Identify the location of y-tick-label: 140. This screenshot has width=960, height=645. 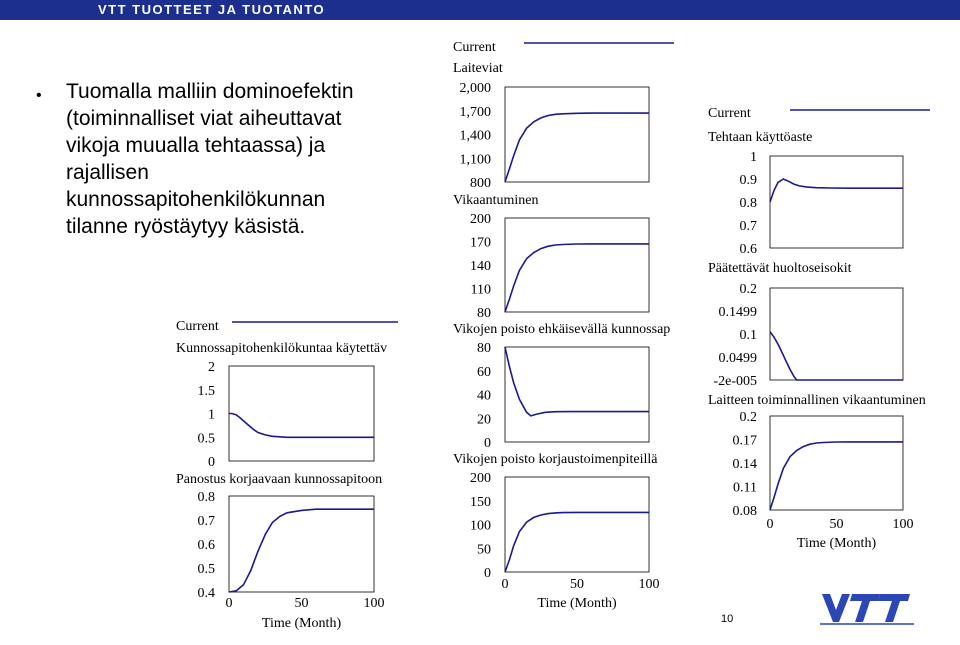
(480, 266).